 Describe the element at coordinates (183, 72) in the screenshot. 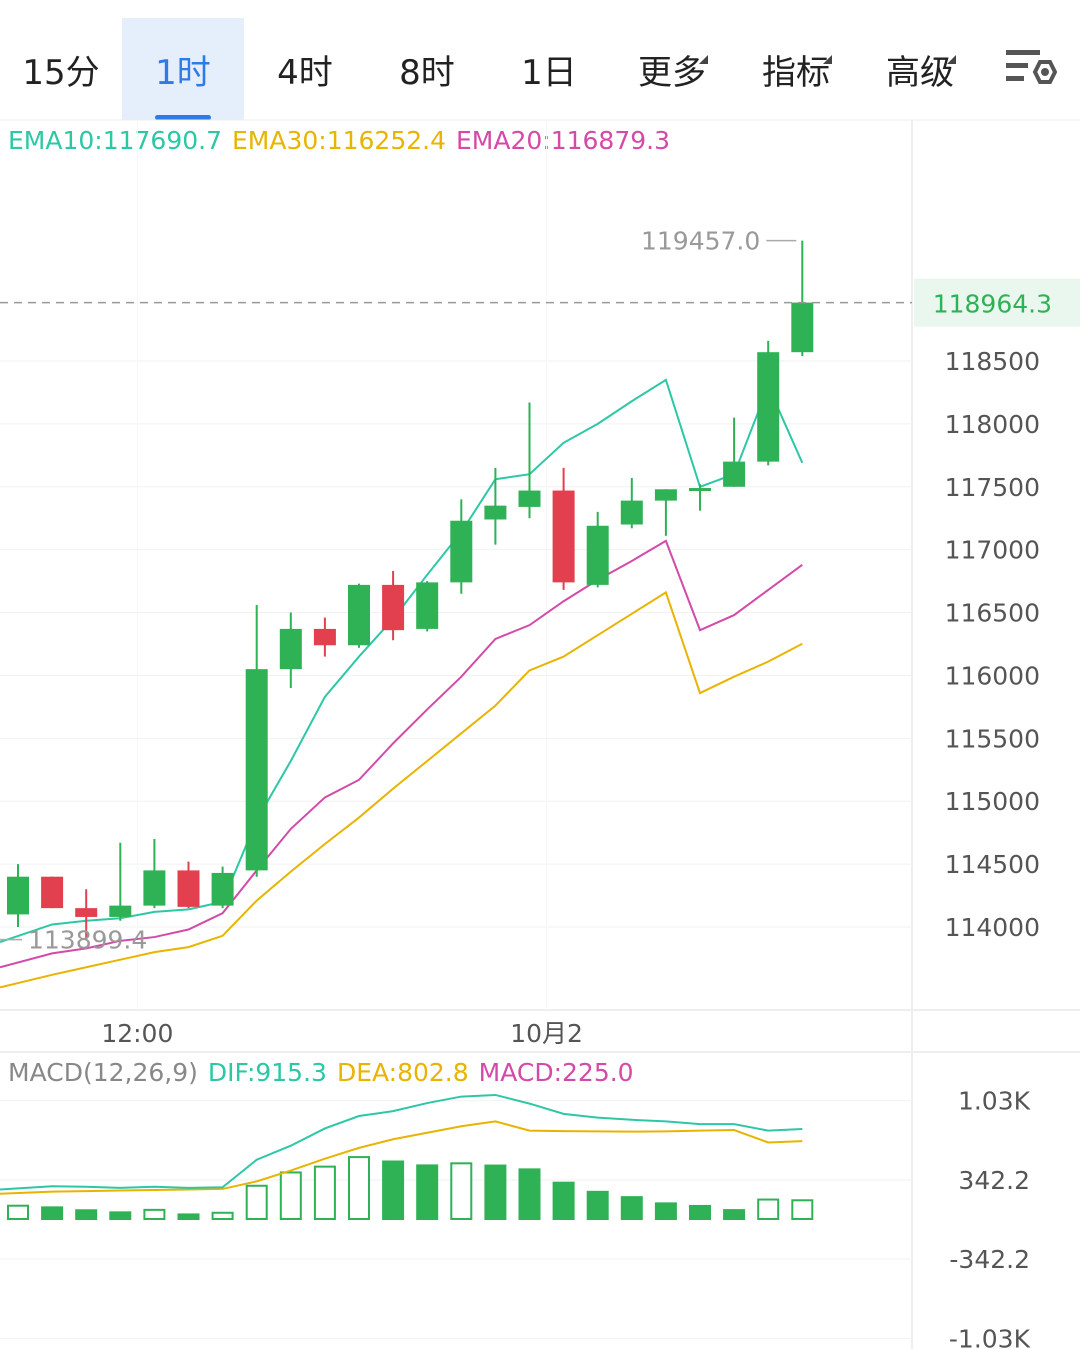

I see `tab-label: 1时` at that location.